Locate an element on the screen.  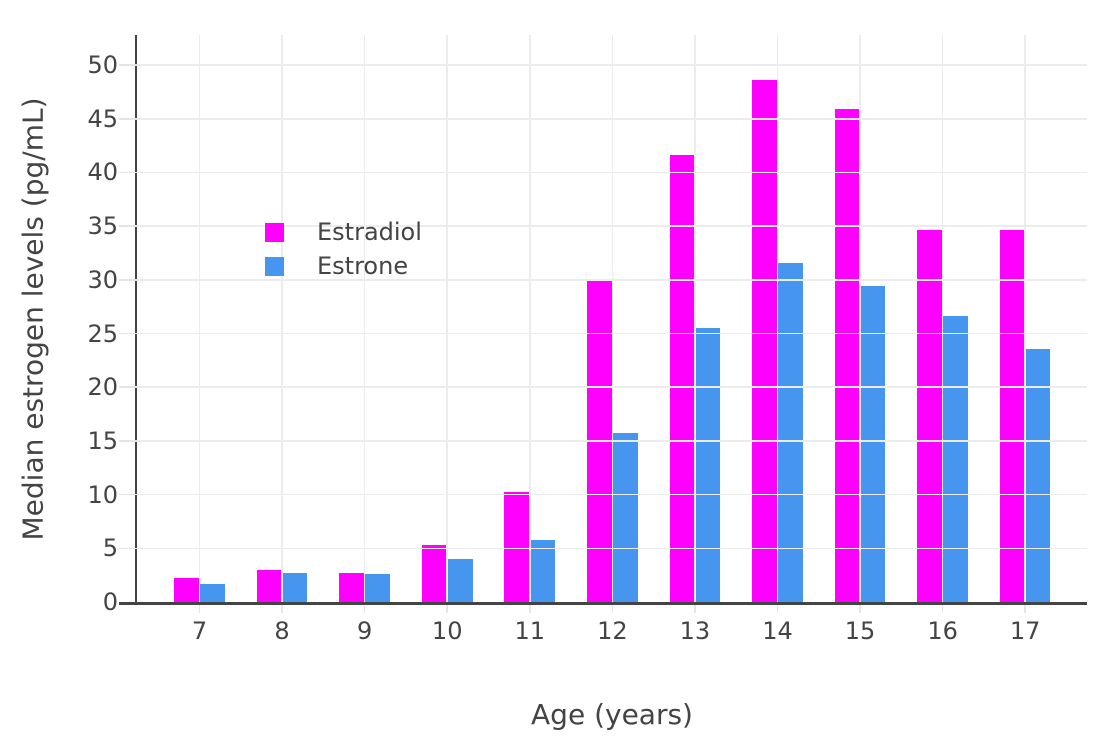
x-axis-line is located at coordinates (602, 603).